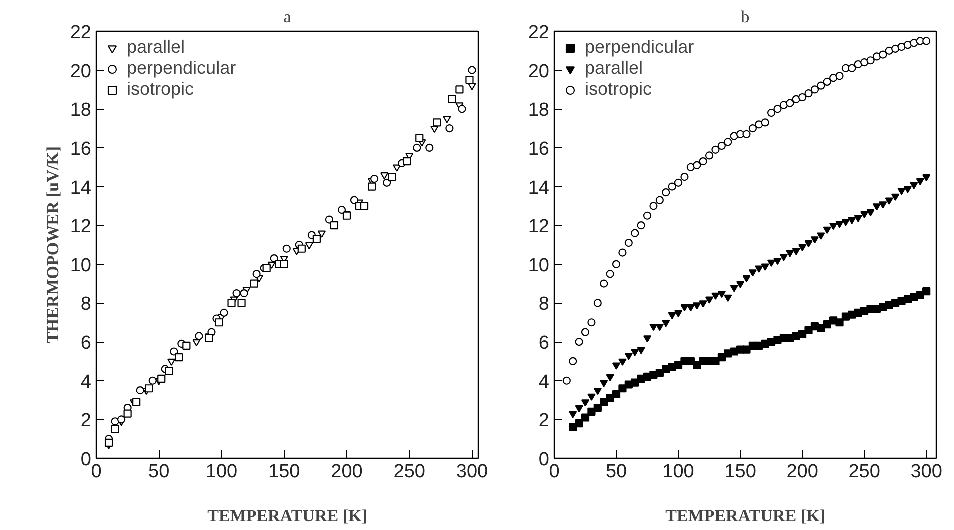  I want to click on y-tick-label: 12, so click(81, 227).